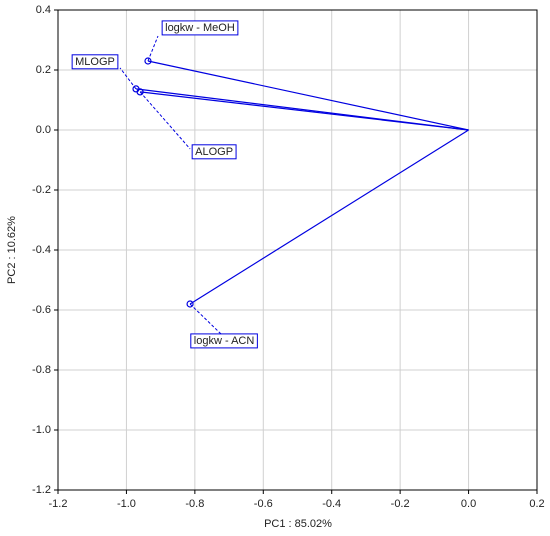  What do you see at coordinates (43, 70) in the screenshot?
I see `y-tick-label: 0.2` at bounding box center [43, 70].